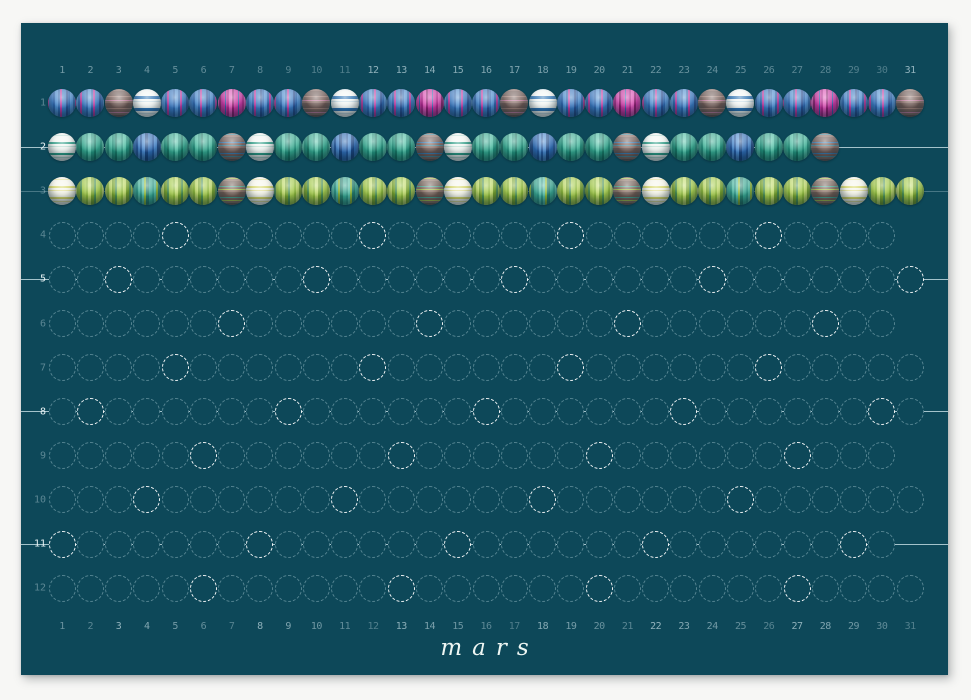  Describe the element at coordinates (260, 626) in the screenshot. I see `bottom-day-number: 8` at that location.